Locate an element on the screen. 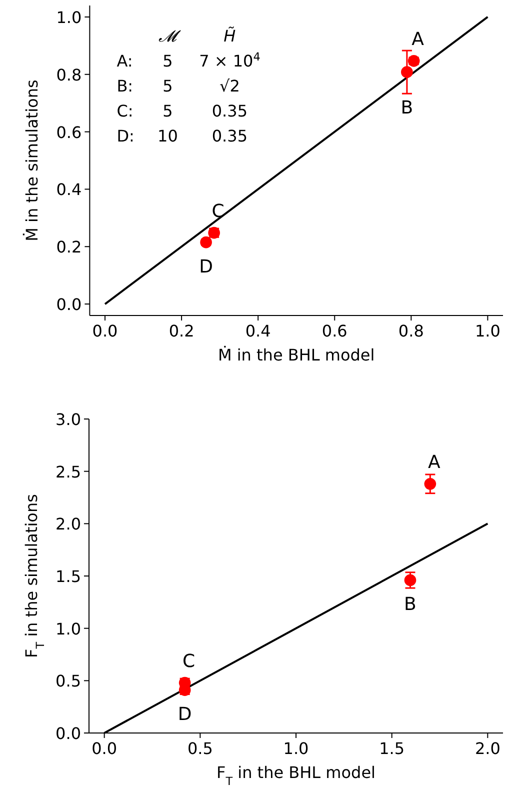 This screenshot has height=798, width=505. y-tick-label: 2.5 is located at coordinates (68, 472).